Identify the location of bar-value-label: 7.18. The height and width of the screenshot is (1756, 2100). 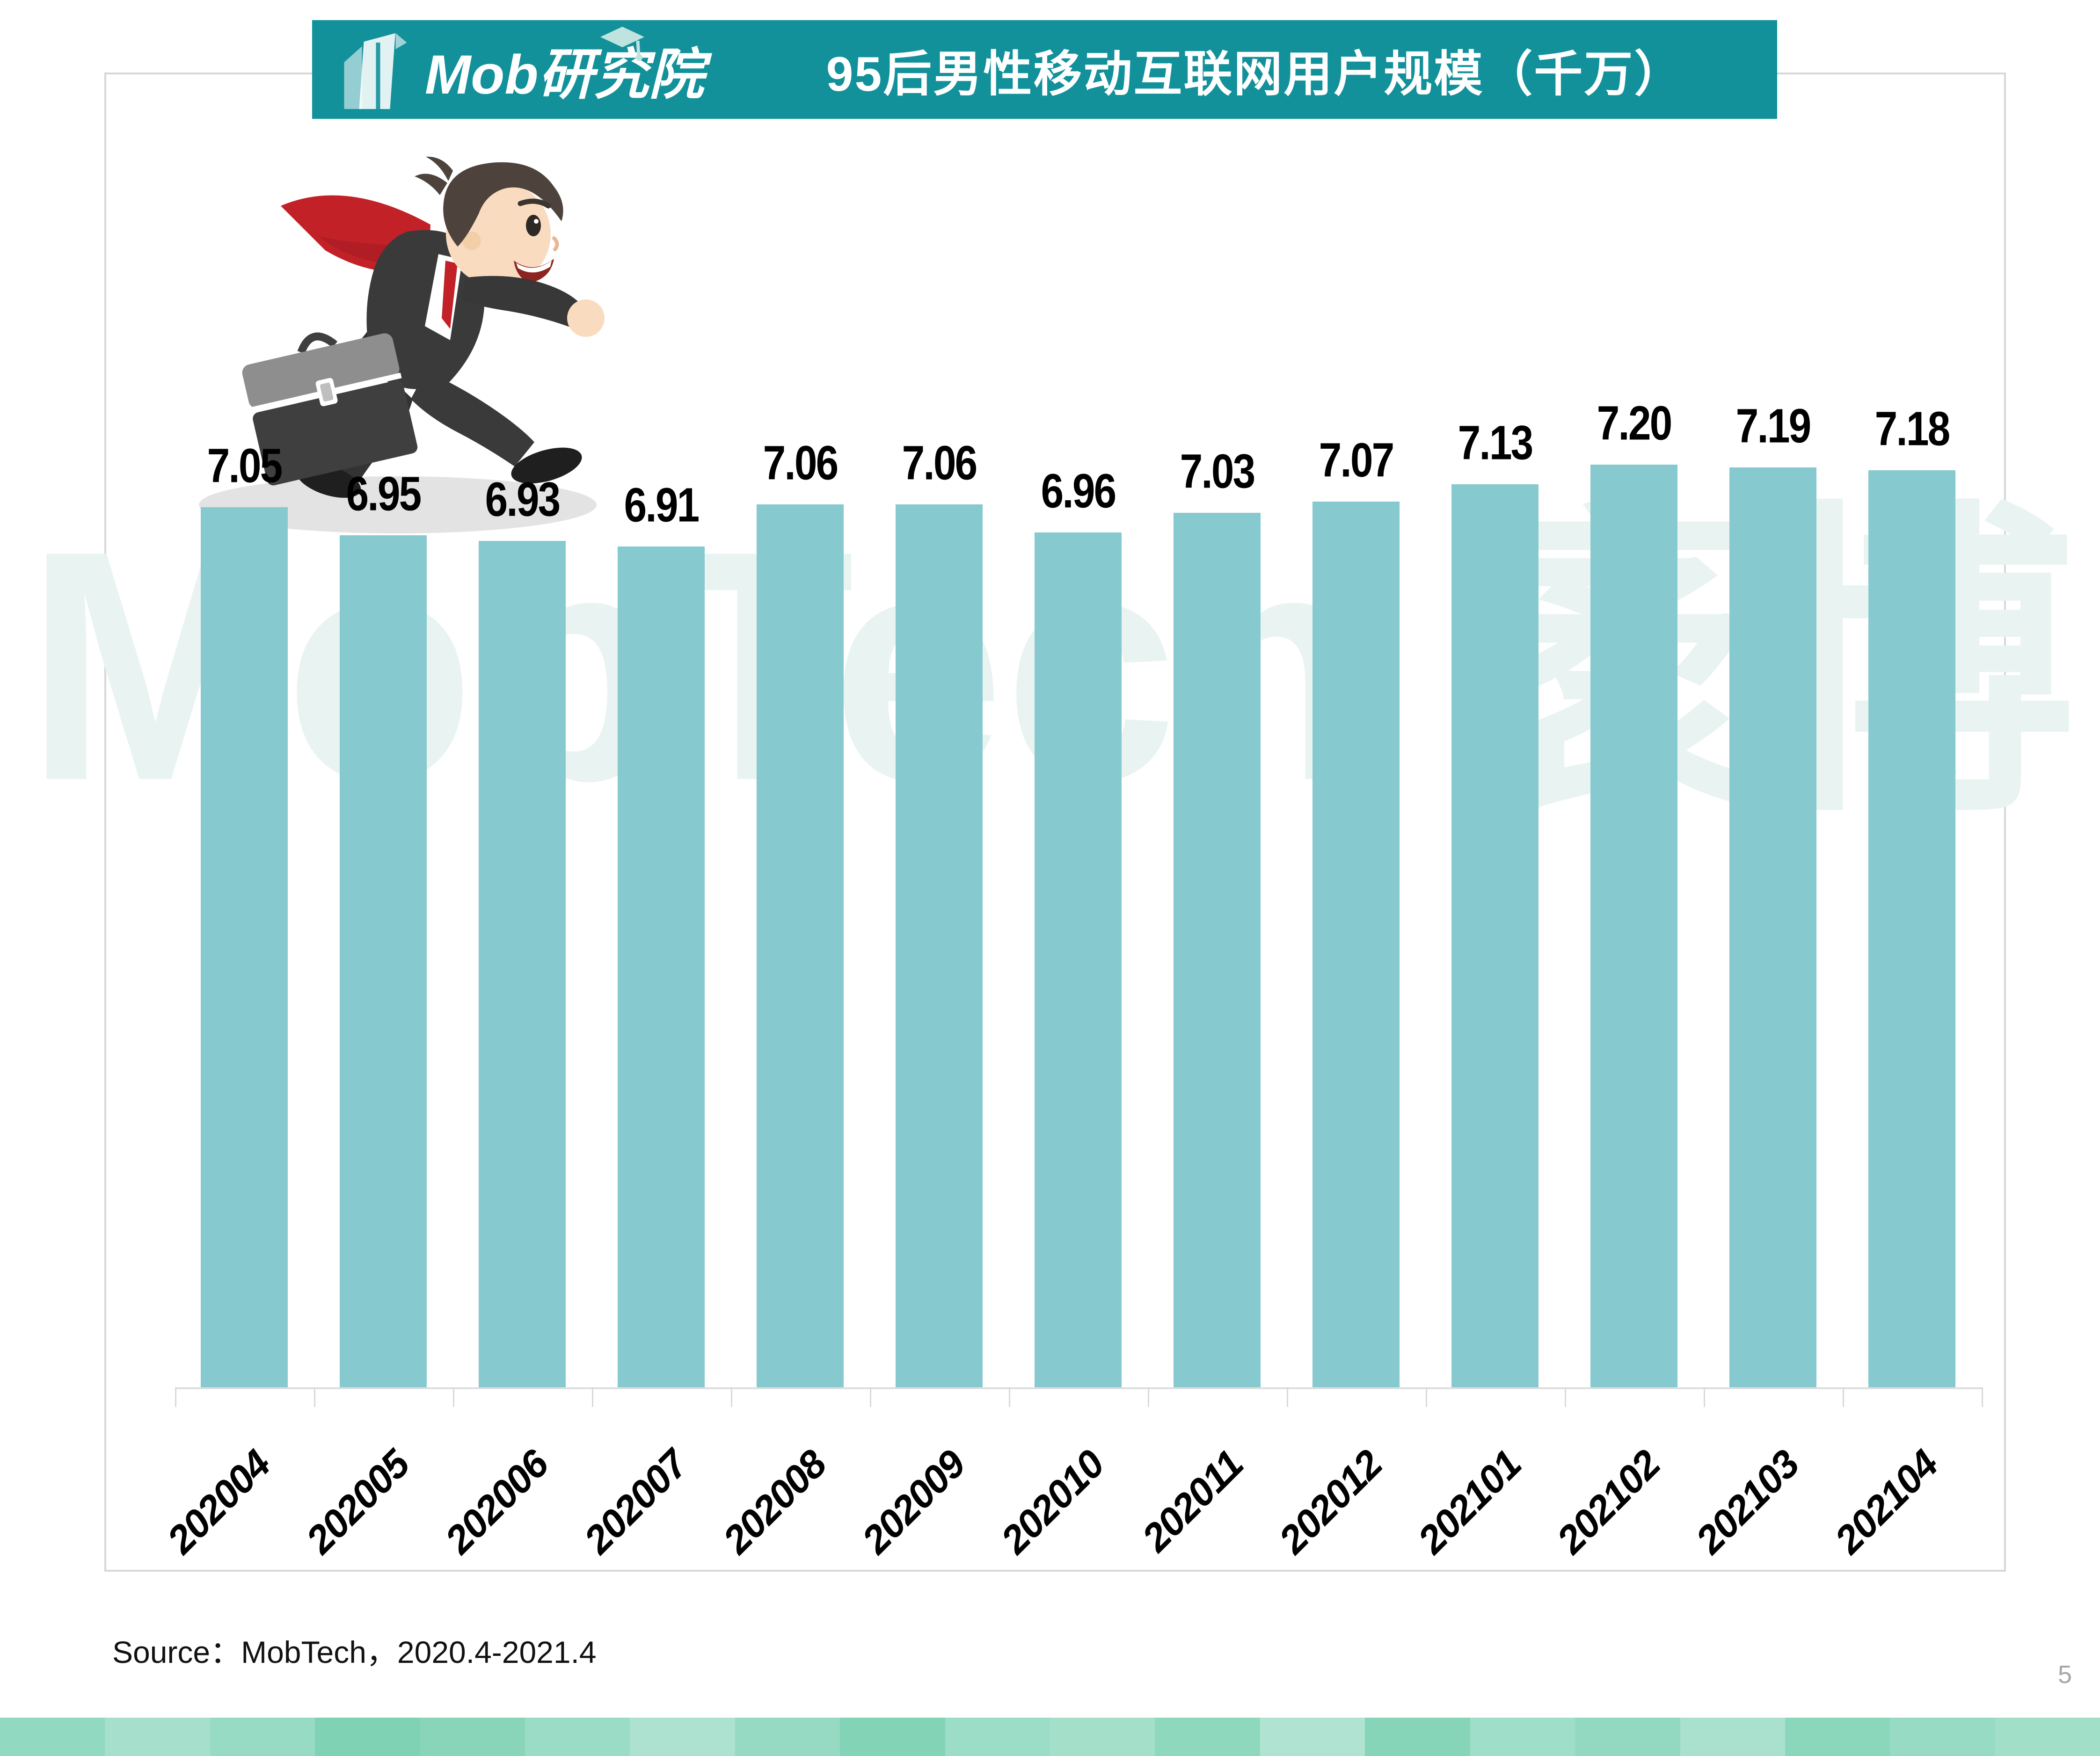
(1912, 429).